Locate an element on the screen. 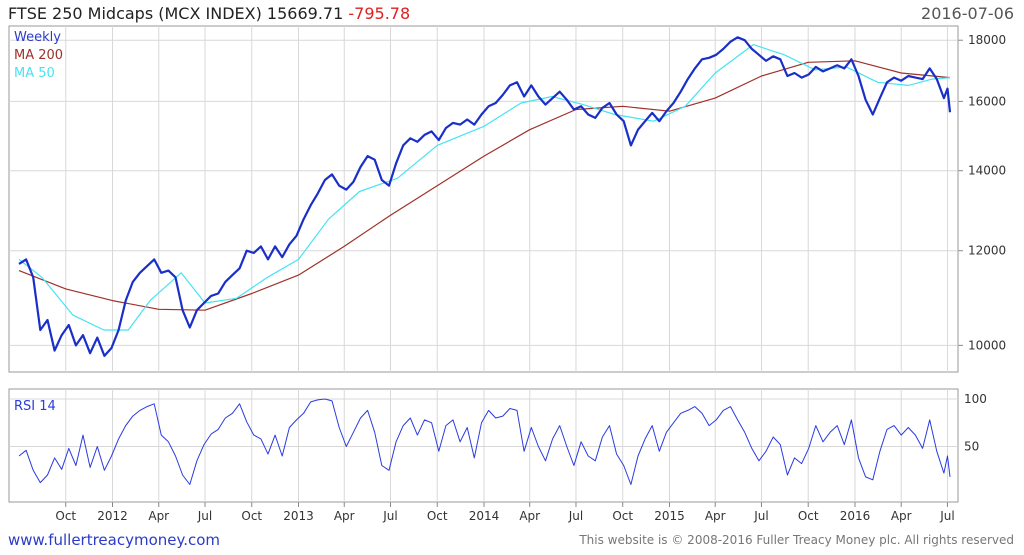 The width and height of the screenshot is (1024, 555). x-tick-label: 2014 is located at coordinates (484, 516).